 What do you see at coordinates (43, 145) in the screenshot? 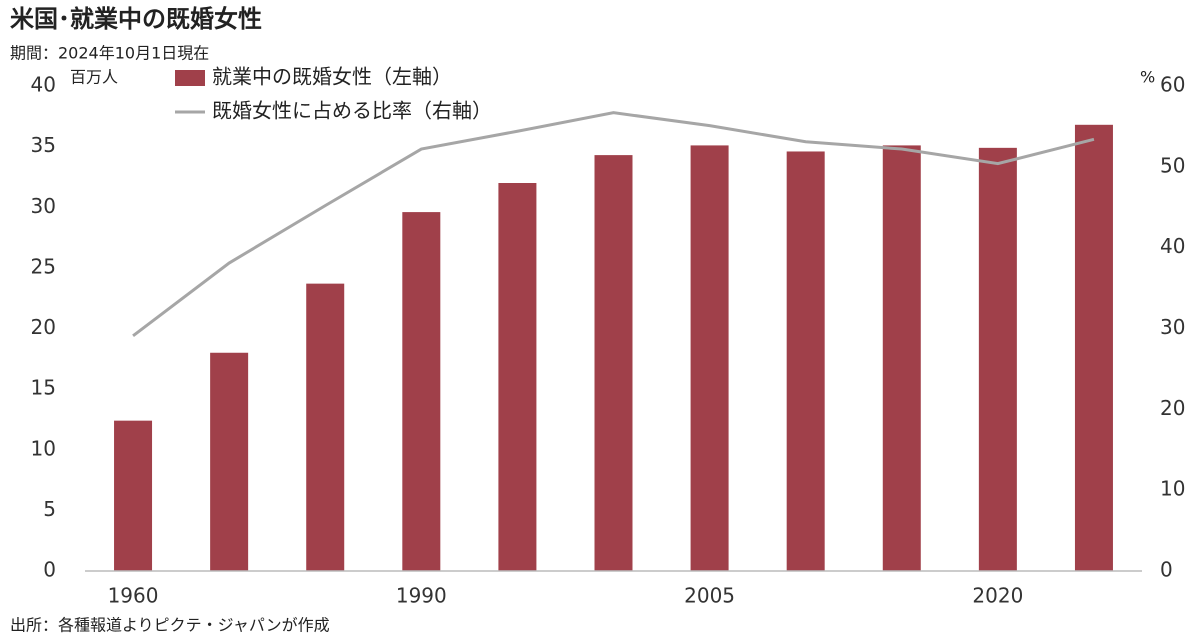
I see `y-tick-label: 35` at bounding box center [43, 145].